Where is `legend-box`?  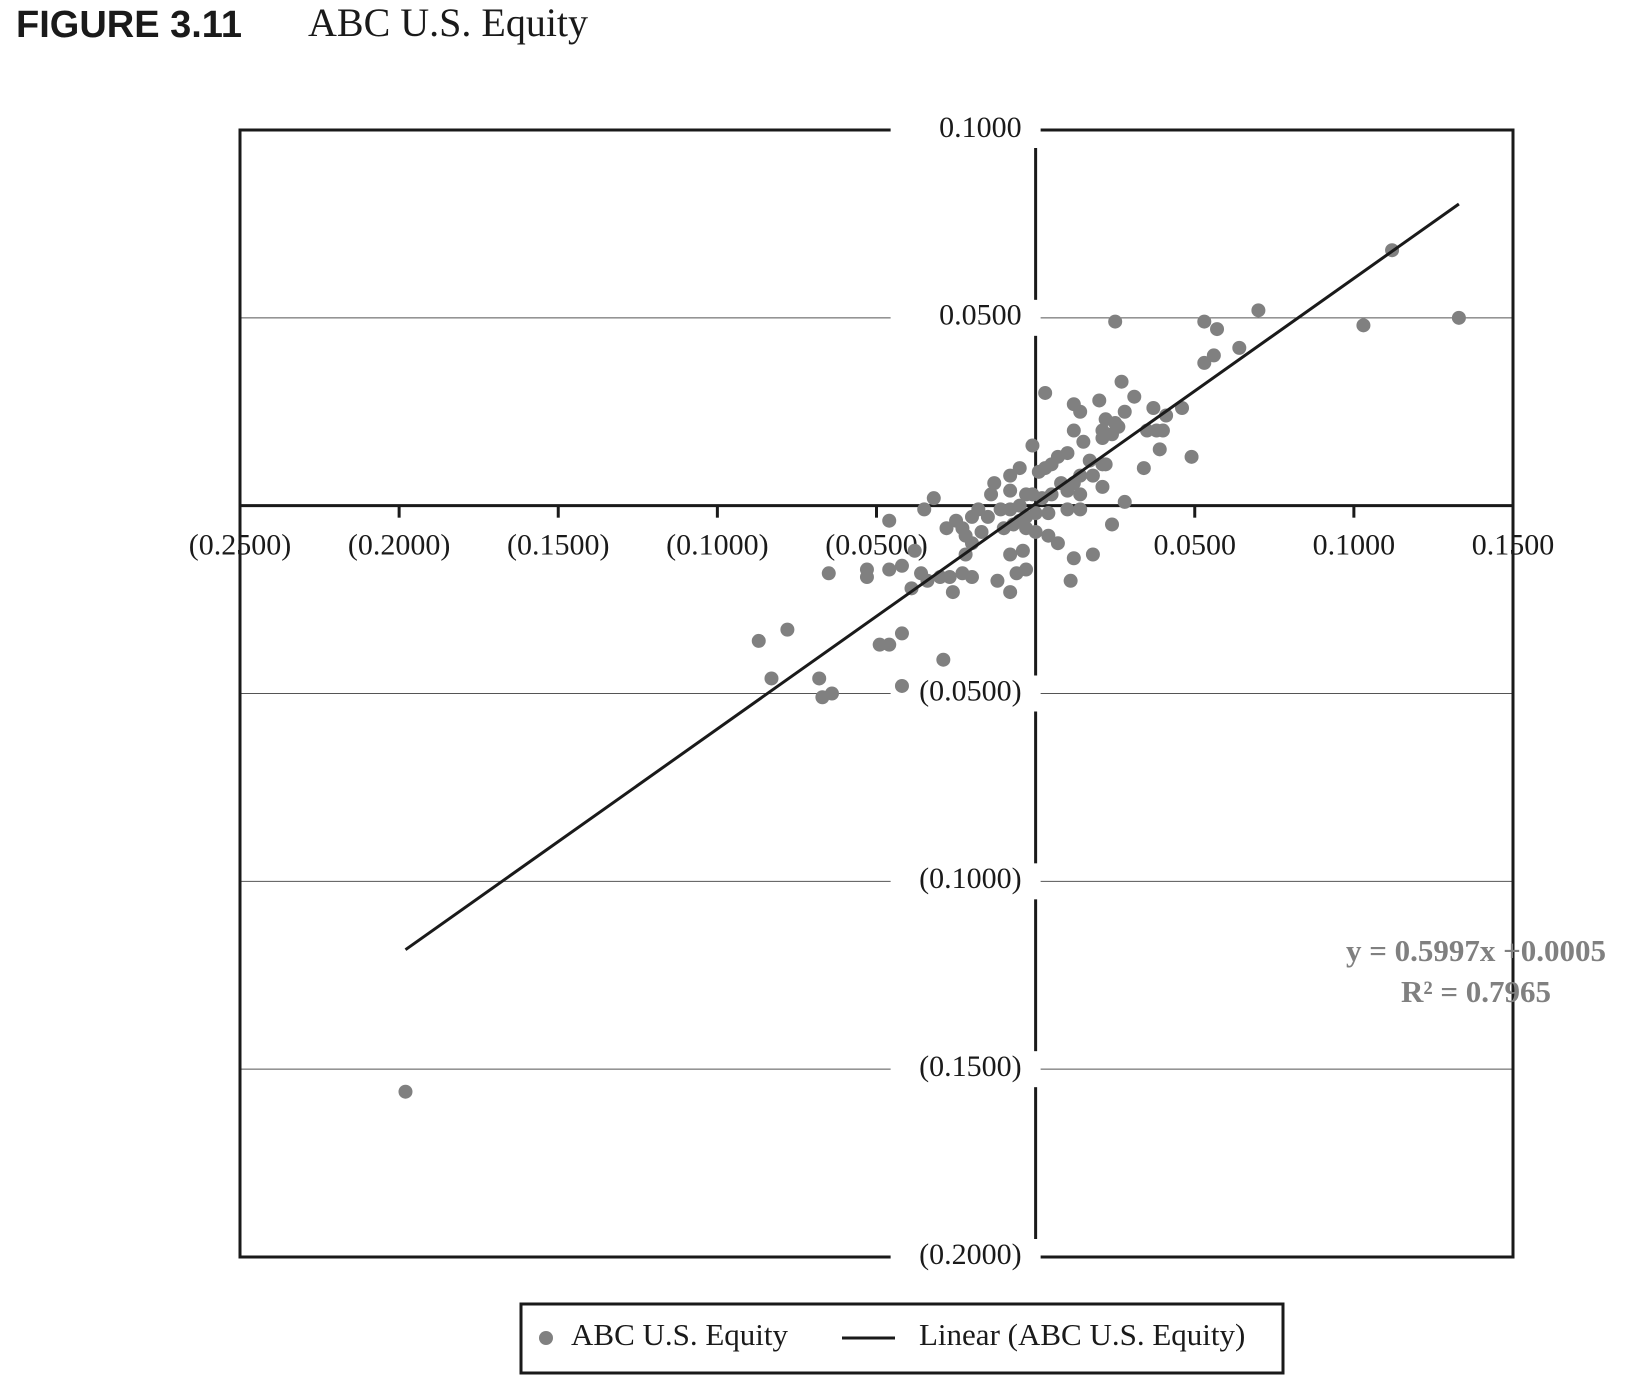 legend-box is located at coordinates (902, 1338).